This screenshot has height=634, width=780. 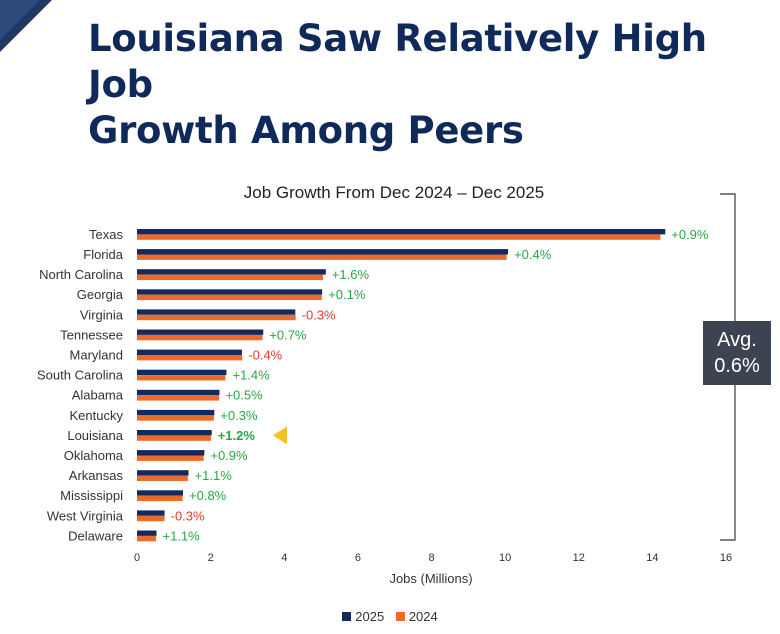 I want to click on average-callout: Avg. 0.6%, so click(x=737, y=353).